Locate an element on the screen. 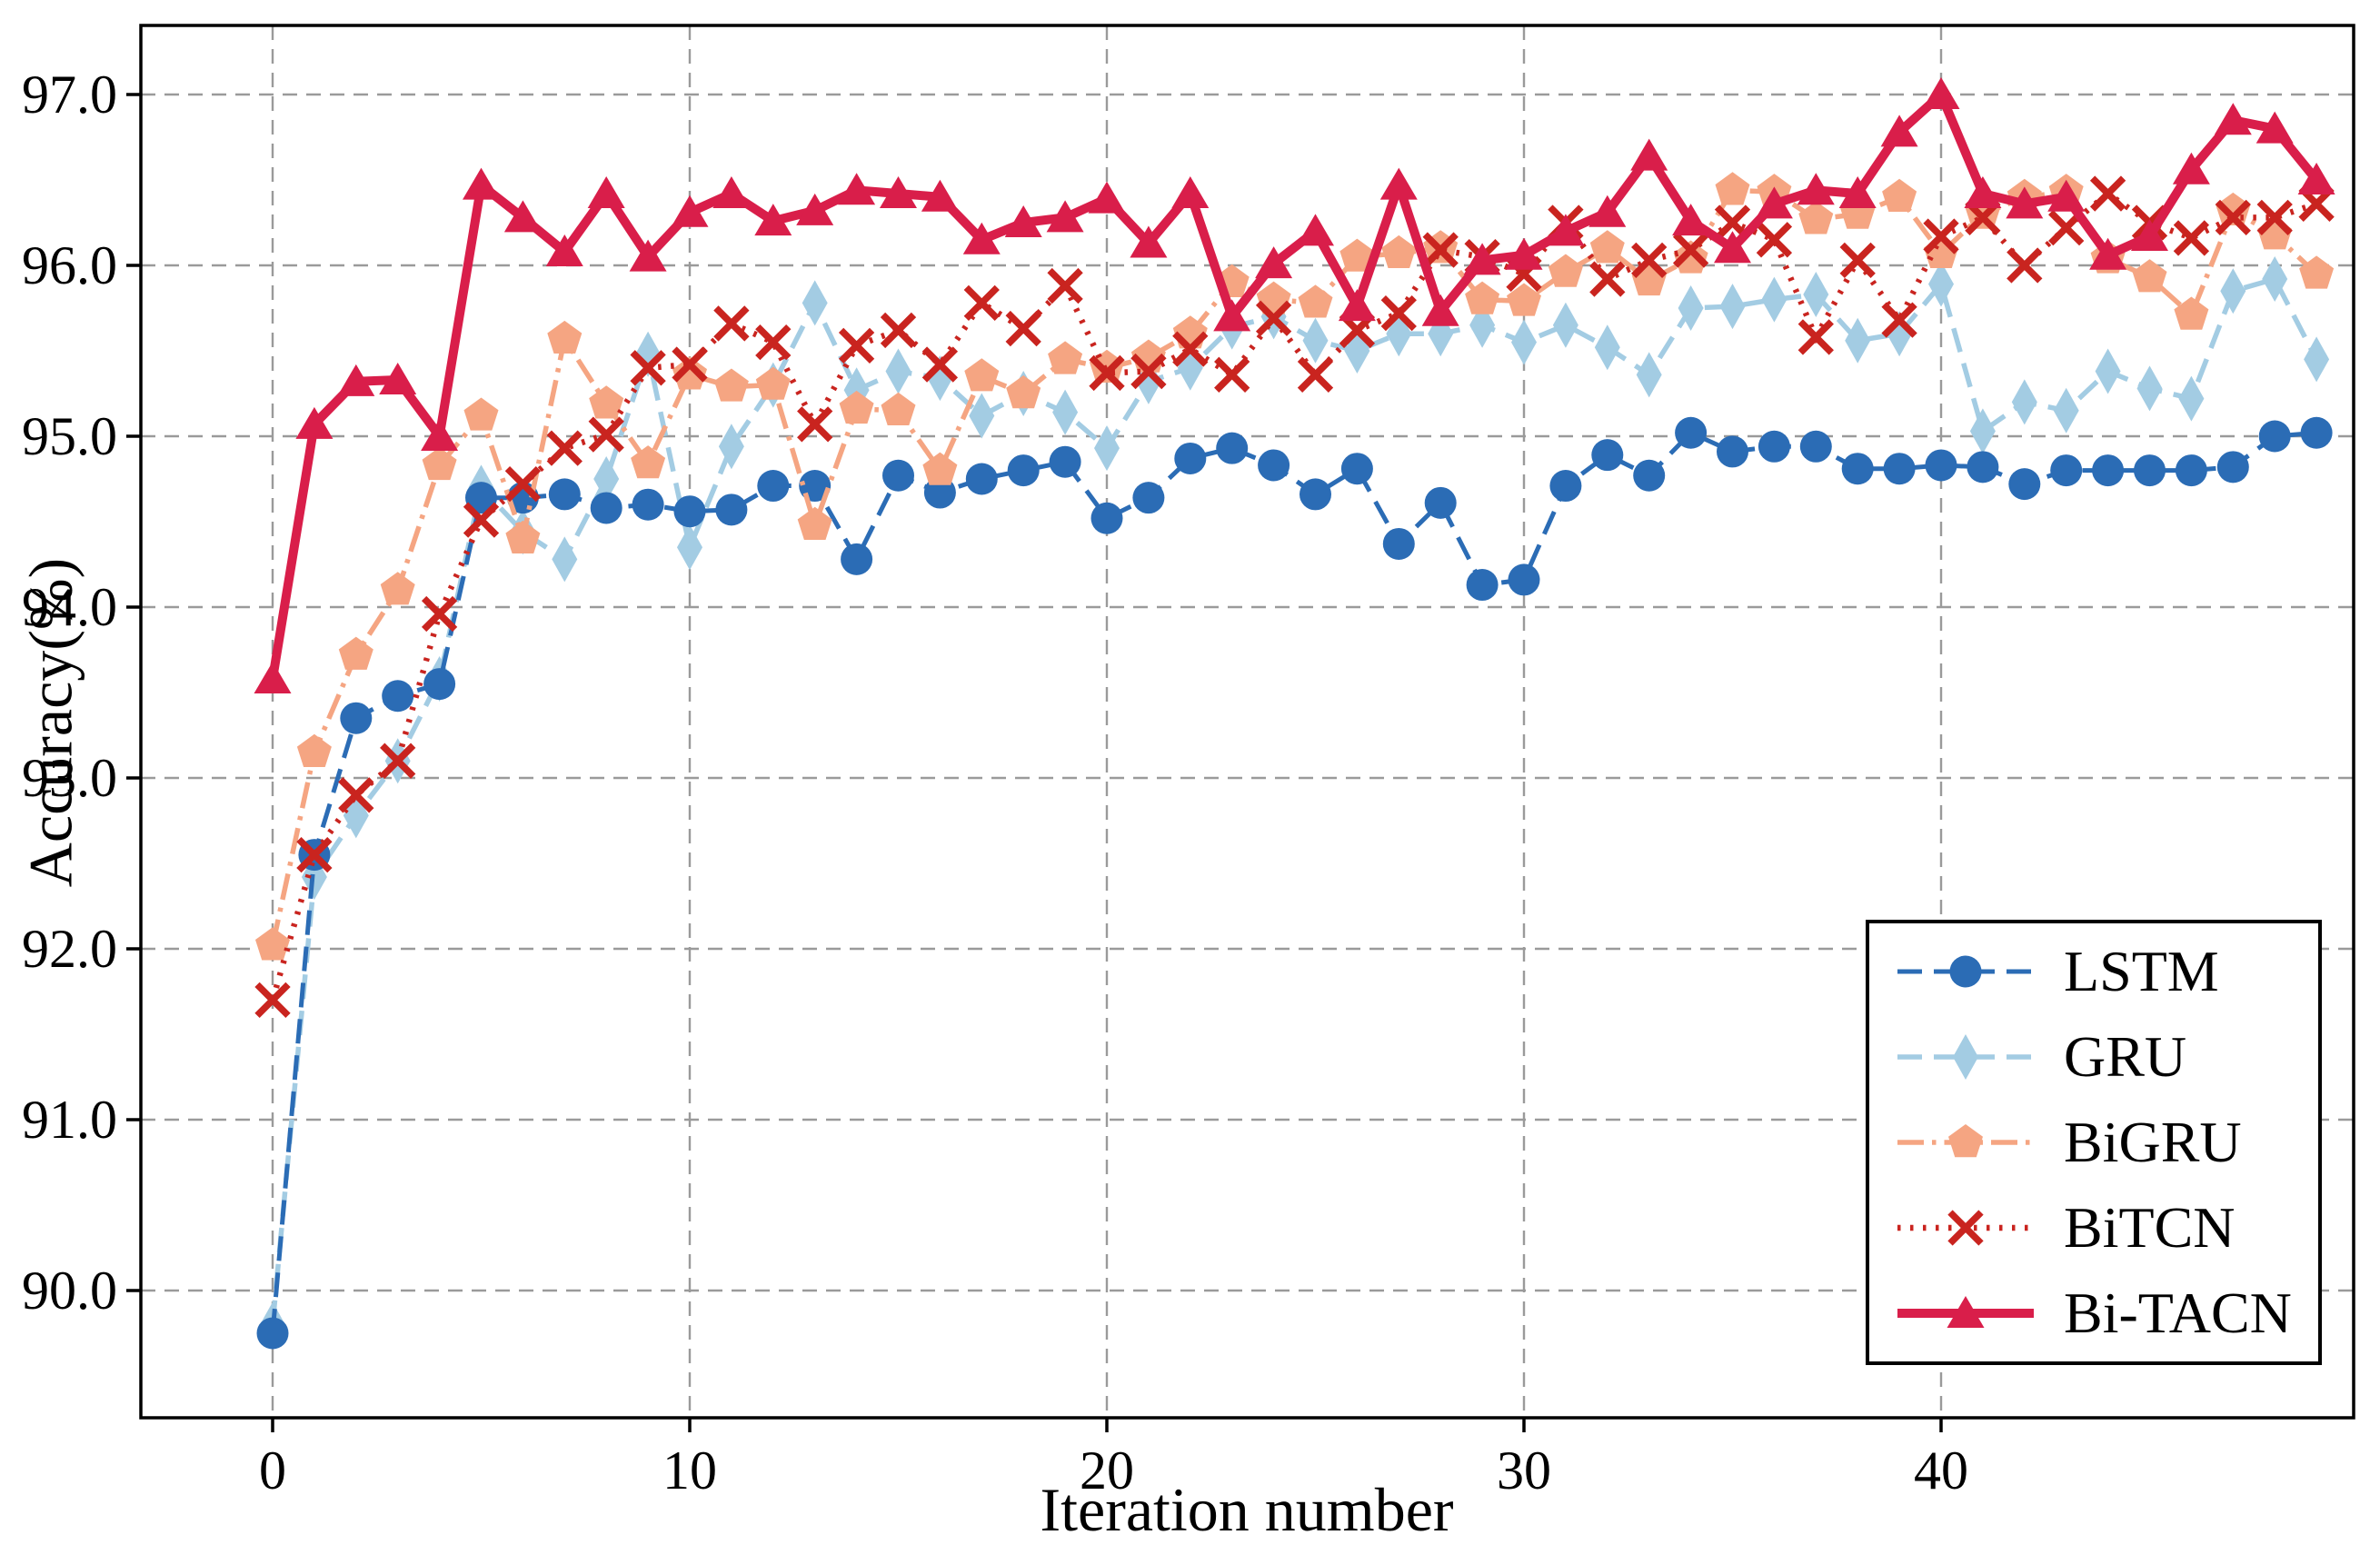 Image resolution: width=2380 pixels, height=1555 pixels. legend-item-label: LSTM is located at coordinates (2141, 971).